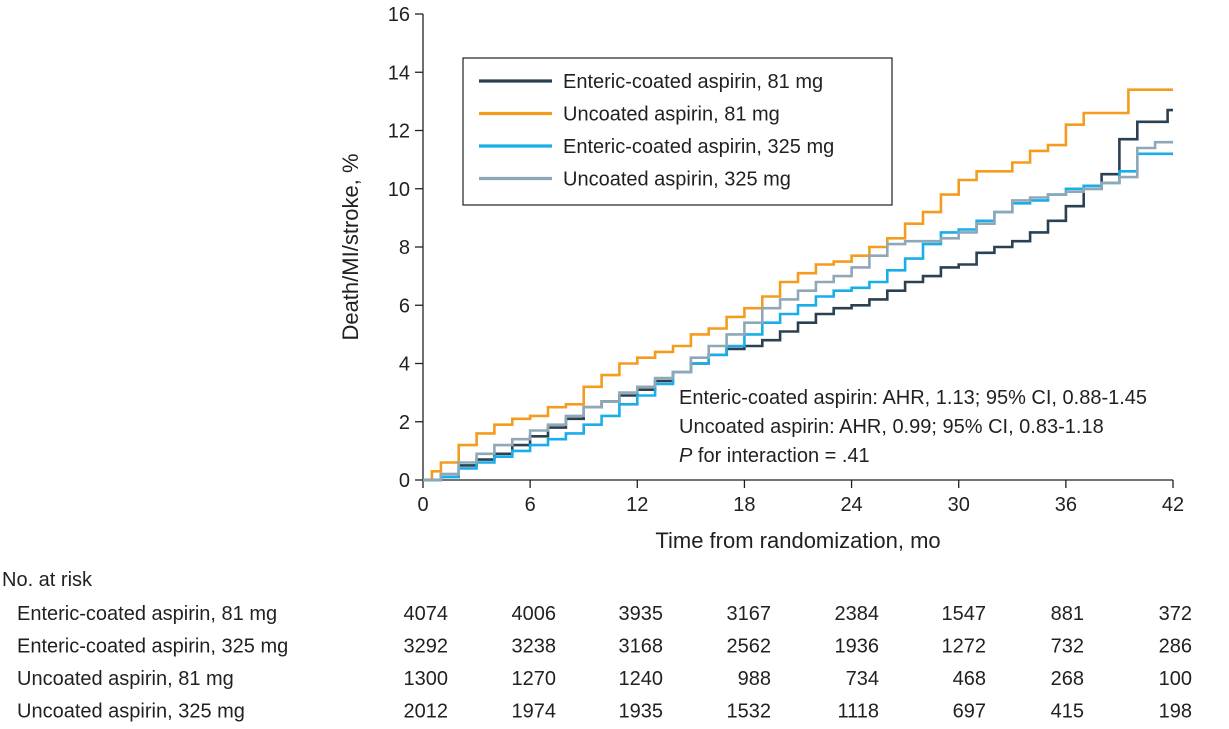  I want to click on x-tick-label: 36, so click(1066, 505).